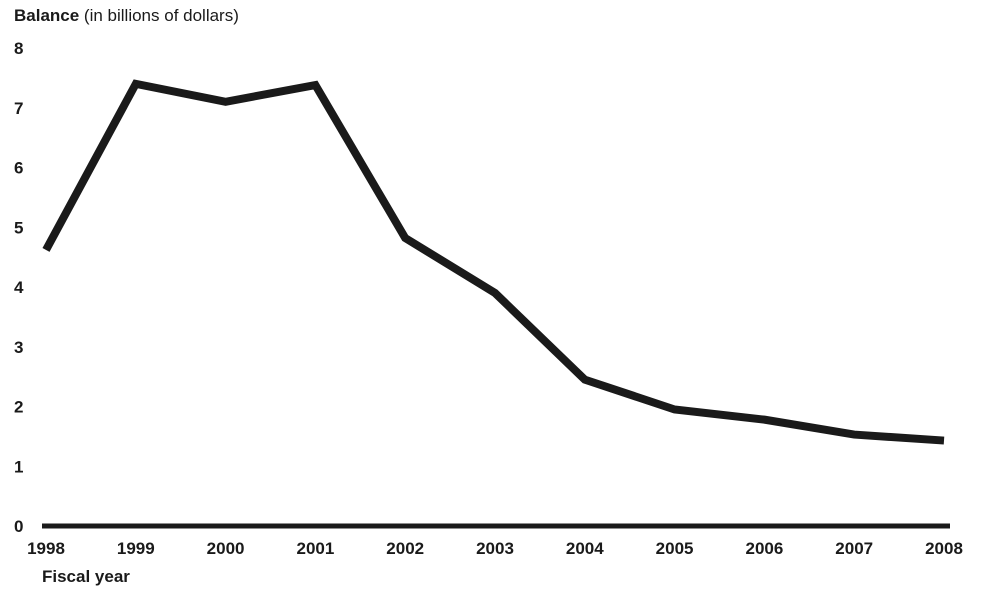  Describe the element at coordinates (18, 407) in the screenshot. I see `y-tick-label: 2` at that location.